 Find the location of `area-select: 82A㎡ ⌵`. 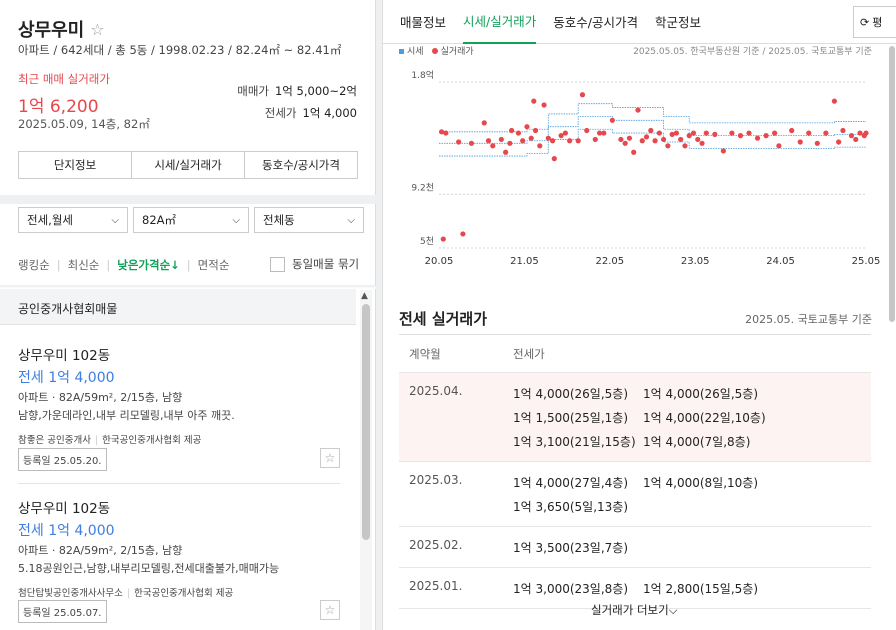

area-select: 82A㎡ ⌵ is located at coordinates (191, 220).